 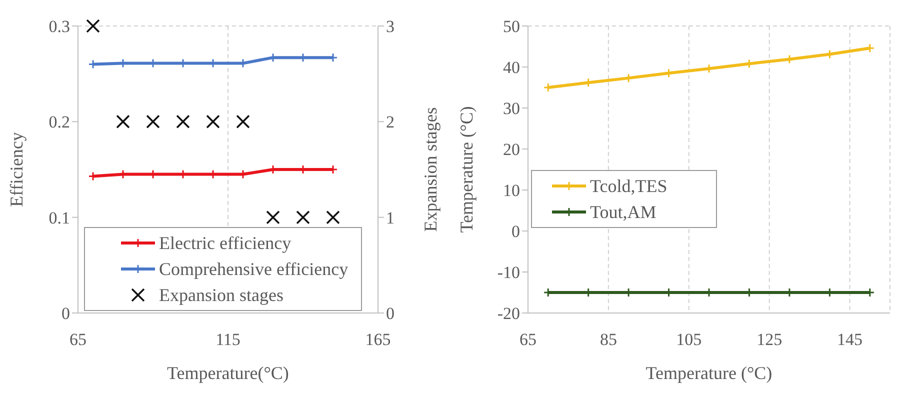 I want to click on x-tick-label: 85, so click(x=608, y=340).